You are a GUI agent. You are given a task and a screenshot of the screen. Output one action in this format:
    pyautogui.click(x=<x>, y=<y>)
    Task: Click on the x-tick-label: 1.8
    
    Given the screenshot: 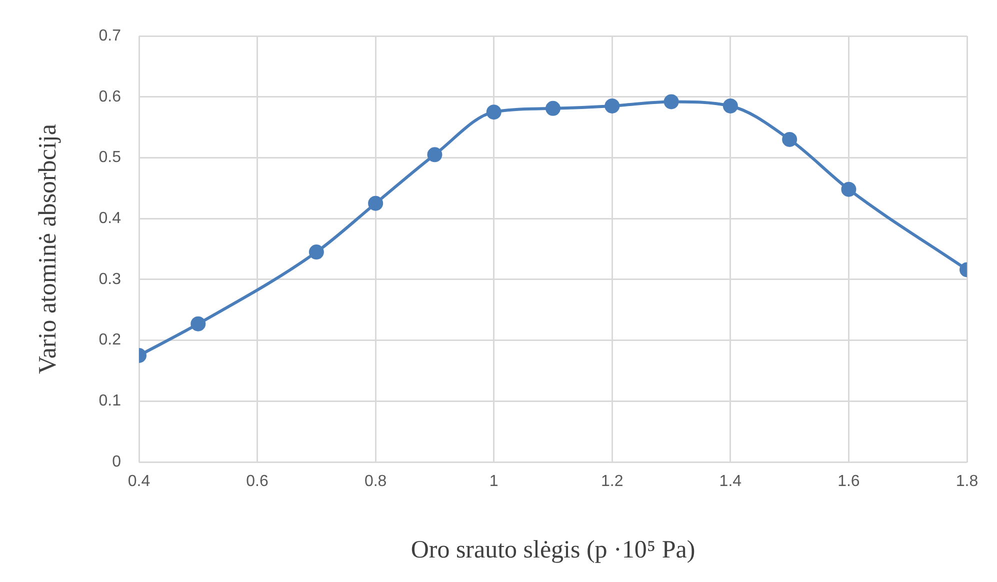 What is the action you would take?
    pyautogui.click(x=967, y=481)
    